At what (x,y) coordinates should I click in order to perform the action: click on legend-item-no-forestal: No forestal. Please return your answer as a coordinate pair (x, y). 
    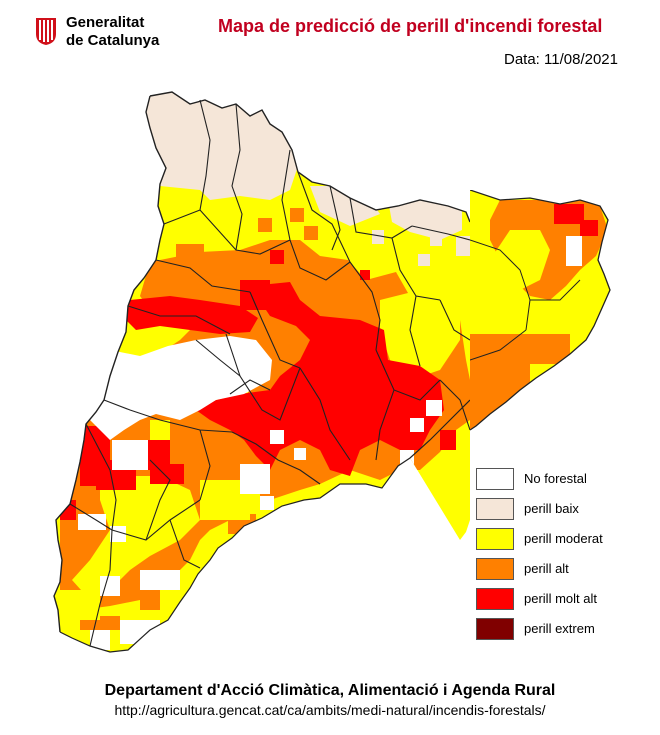
    Looking at the image, I should click on (561, 483).